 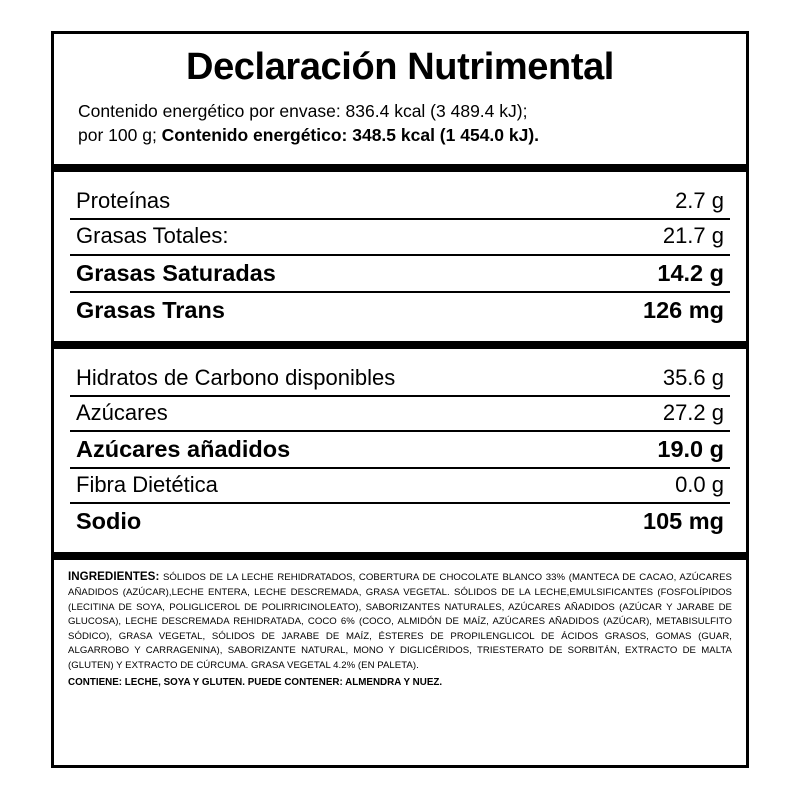 What do you see at coordinates (400, 487) in the screenshot?
I see `table-row: Fibra Dietética 0.0 g` at bounding box center [400, 487].